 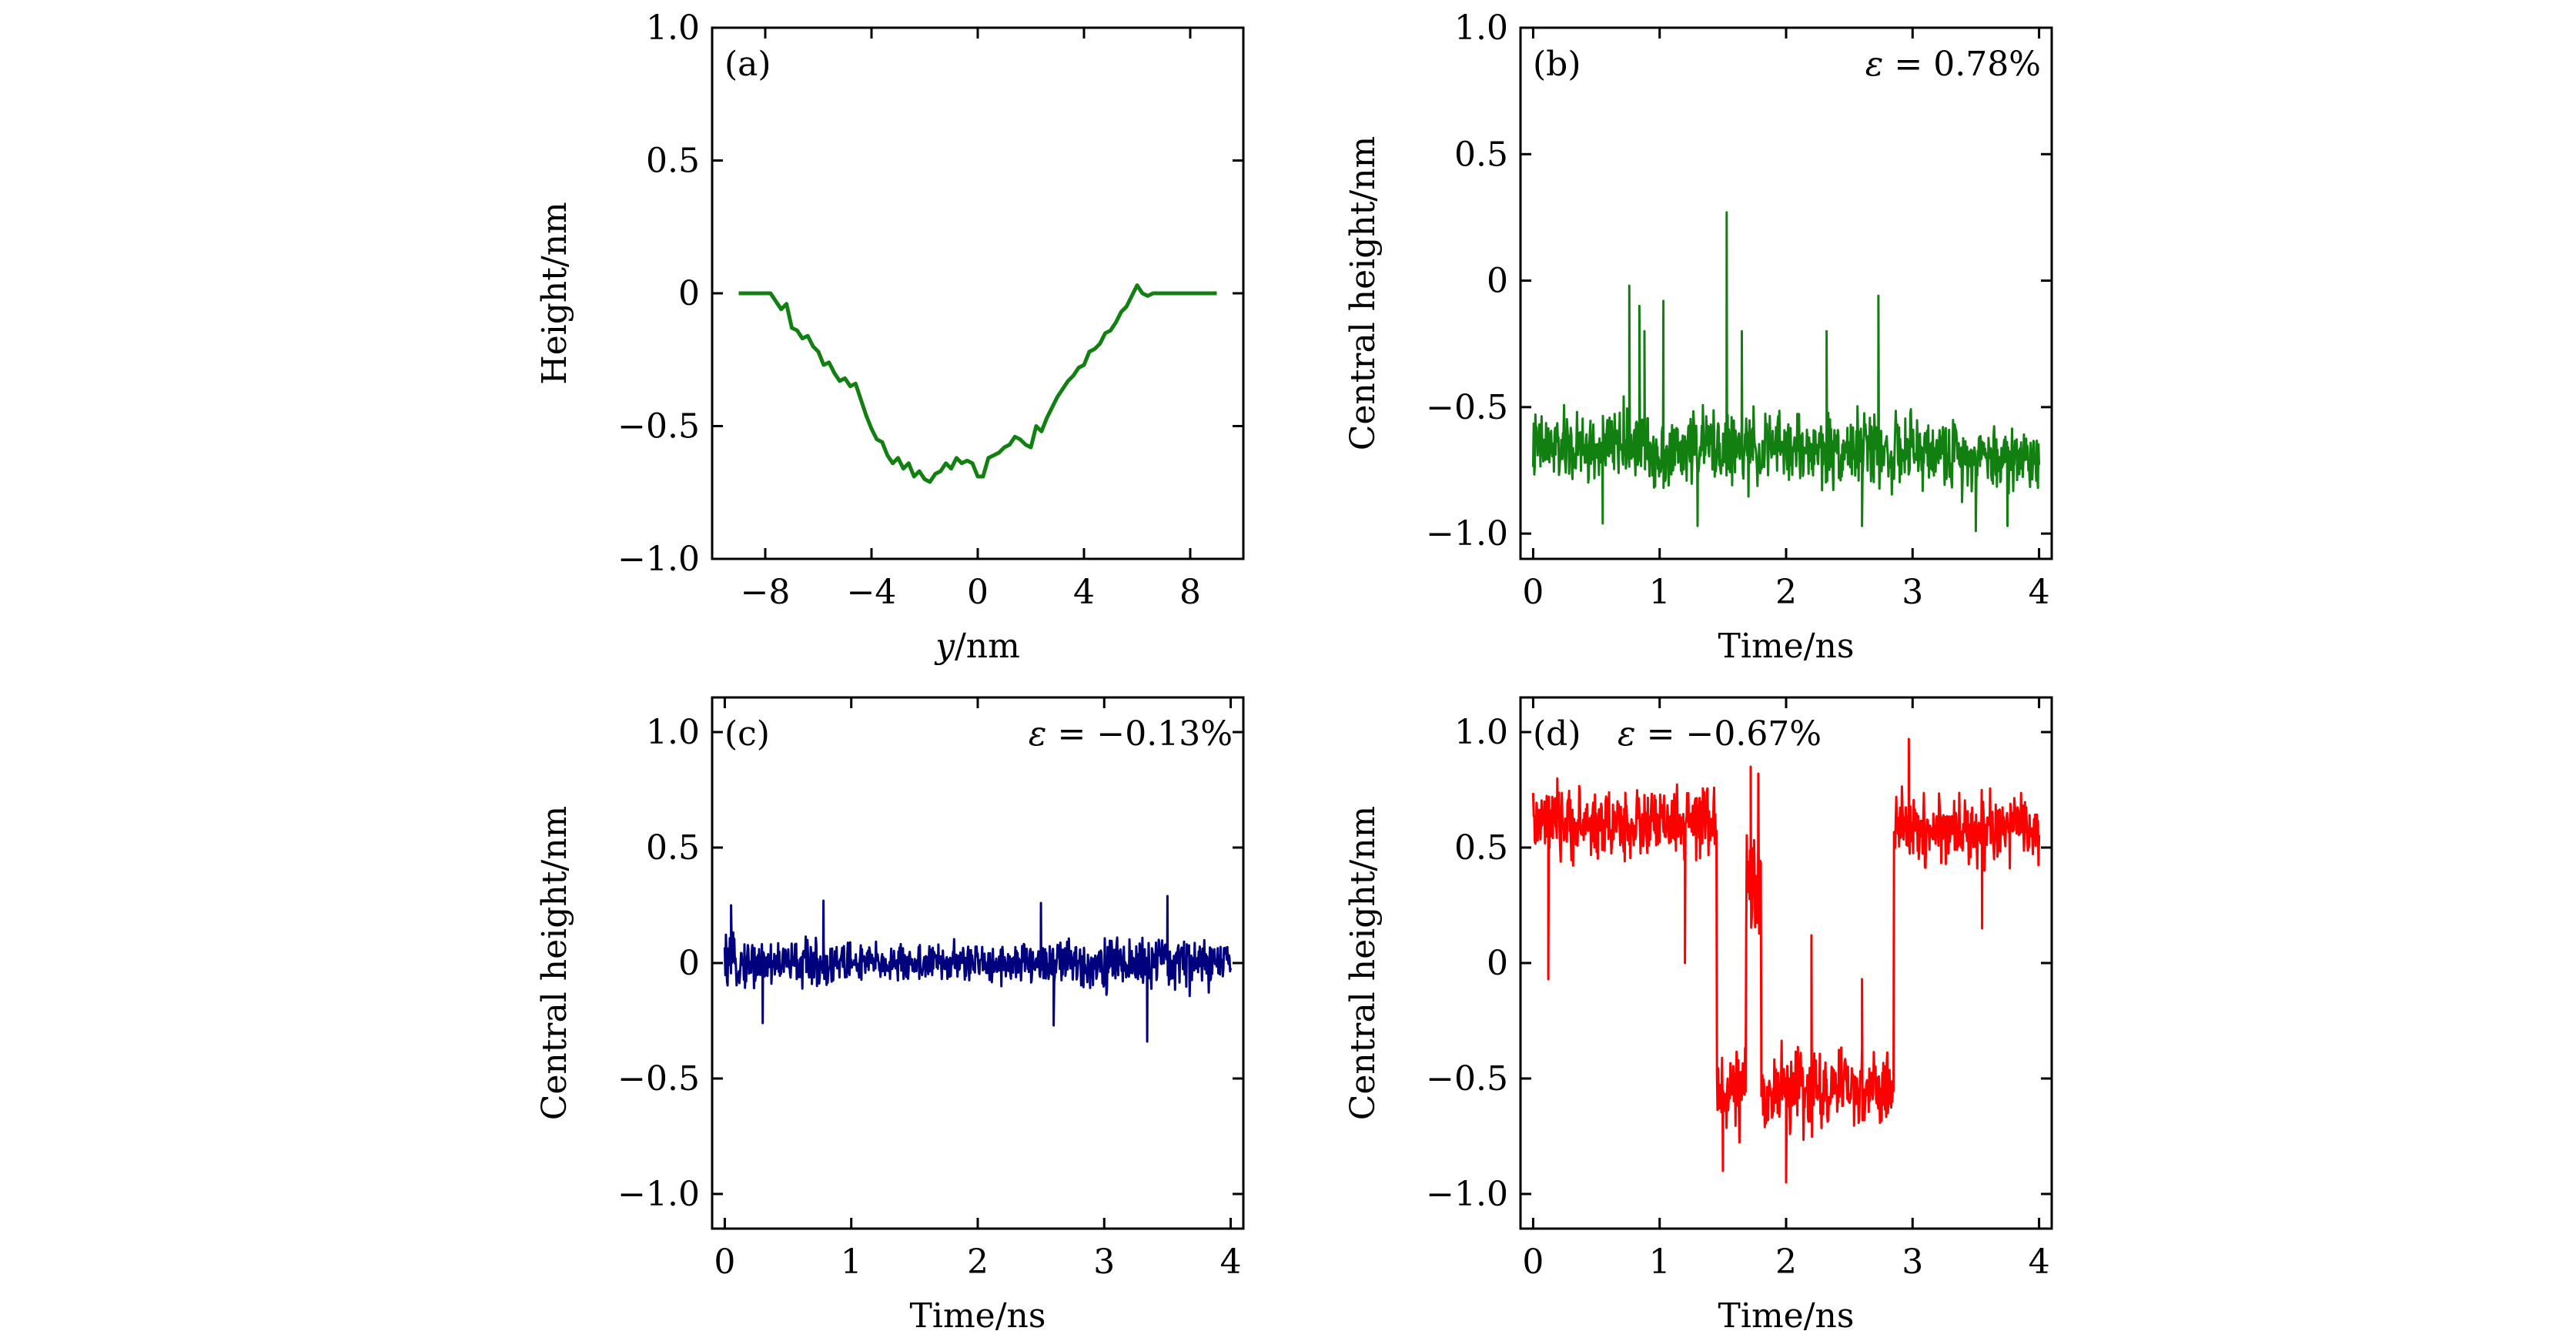 I want to click on strain-annotation: ε = 0.78%, so click(x=1953, y=64).